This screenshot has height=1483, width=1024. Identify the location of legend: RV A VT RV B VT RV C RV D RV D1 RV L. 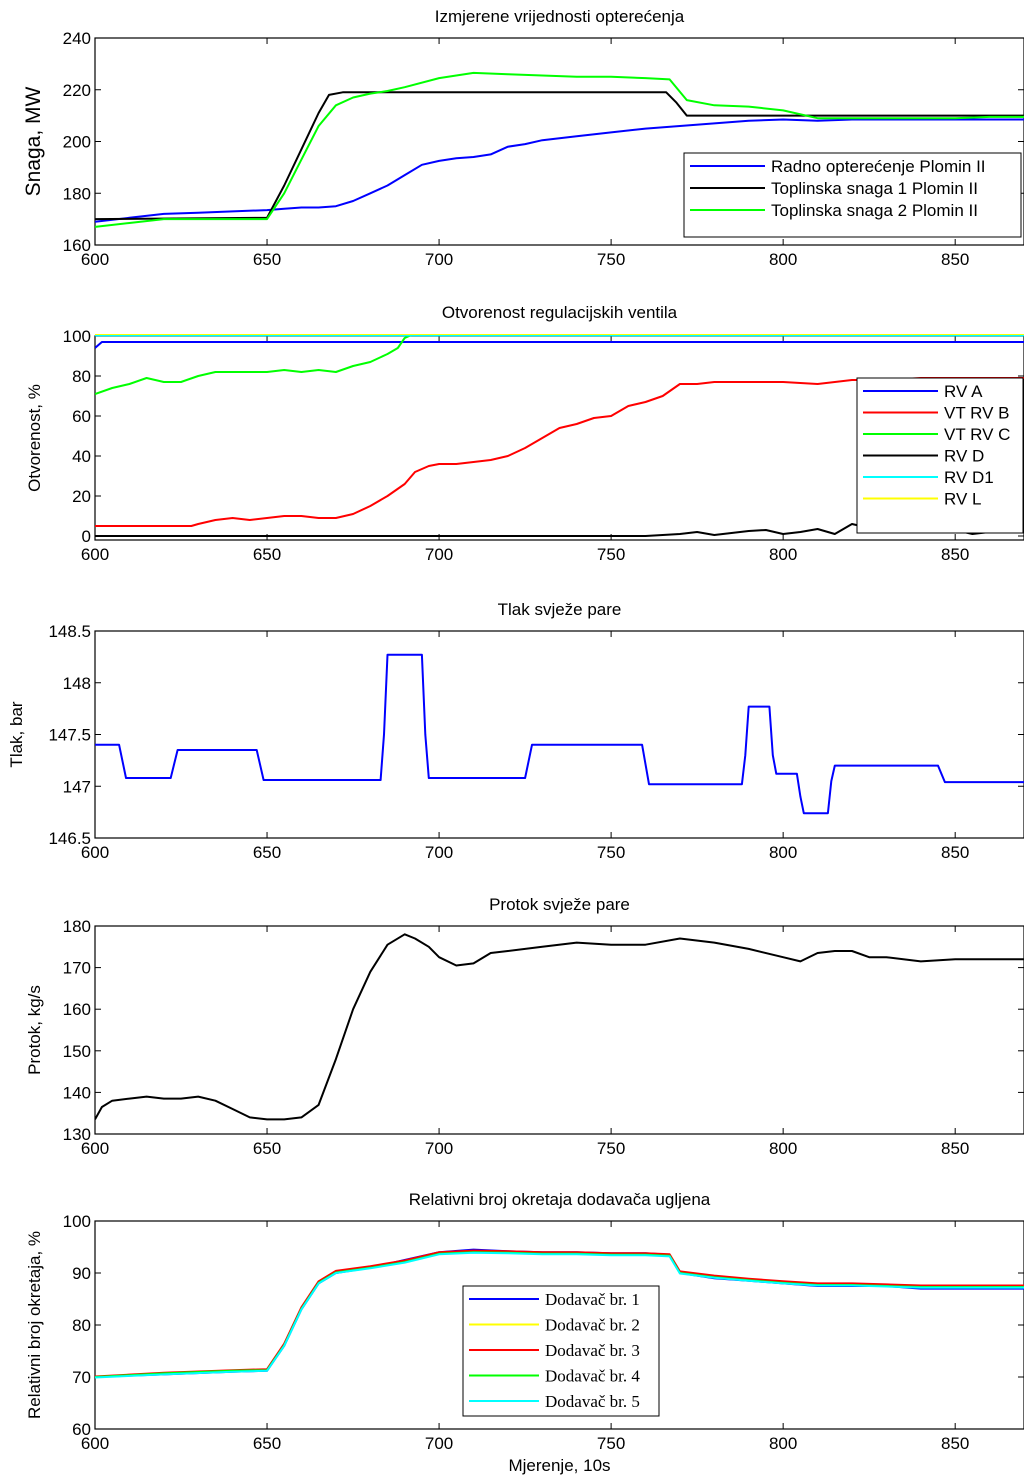
(940, 455).